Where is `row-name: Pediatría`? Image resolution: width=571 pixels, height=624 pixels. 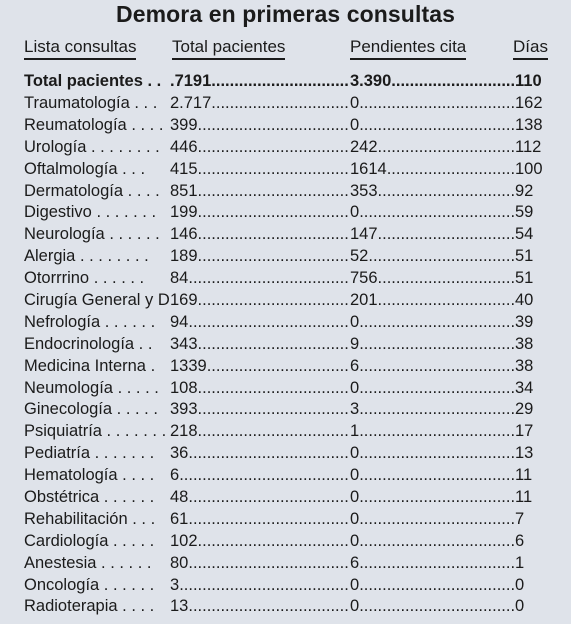 row-name: Pediatría is located at coordinates (57, 453).